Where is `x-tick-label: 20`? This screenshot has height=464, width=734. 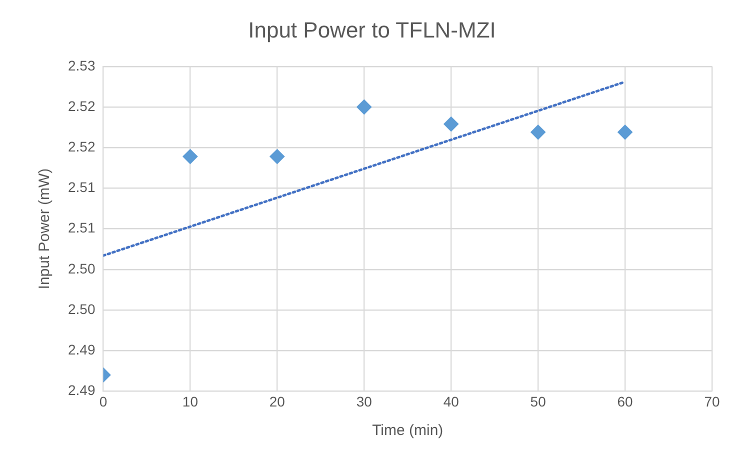
x-tick-label: 20 is located at coordinates (277, 401).